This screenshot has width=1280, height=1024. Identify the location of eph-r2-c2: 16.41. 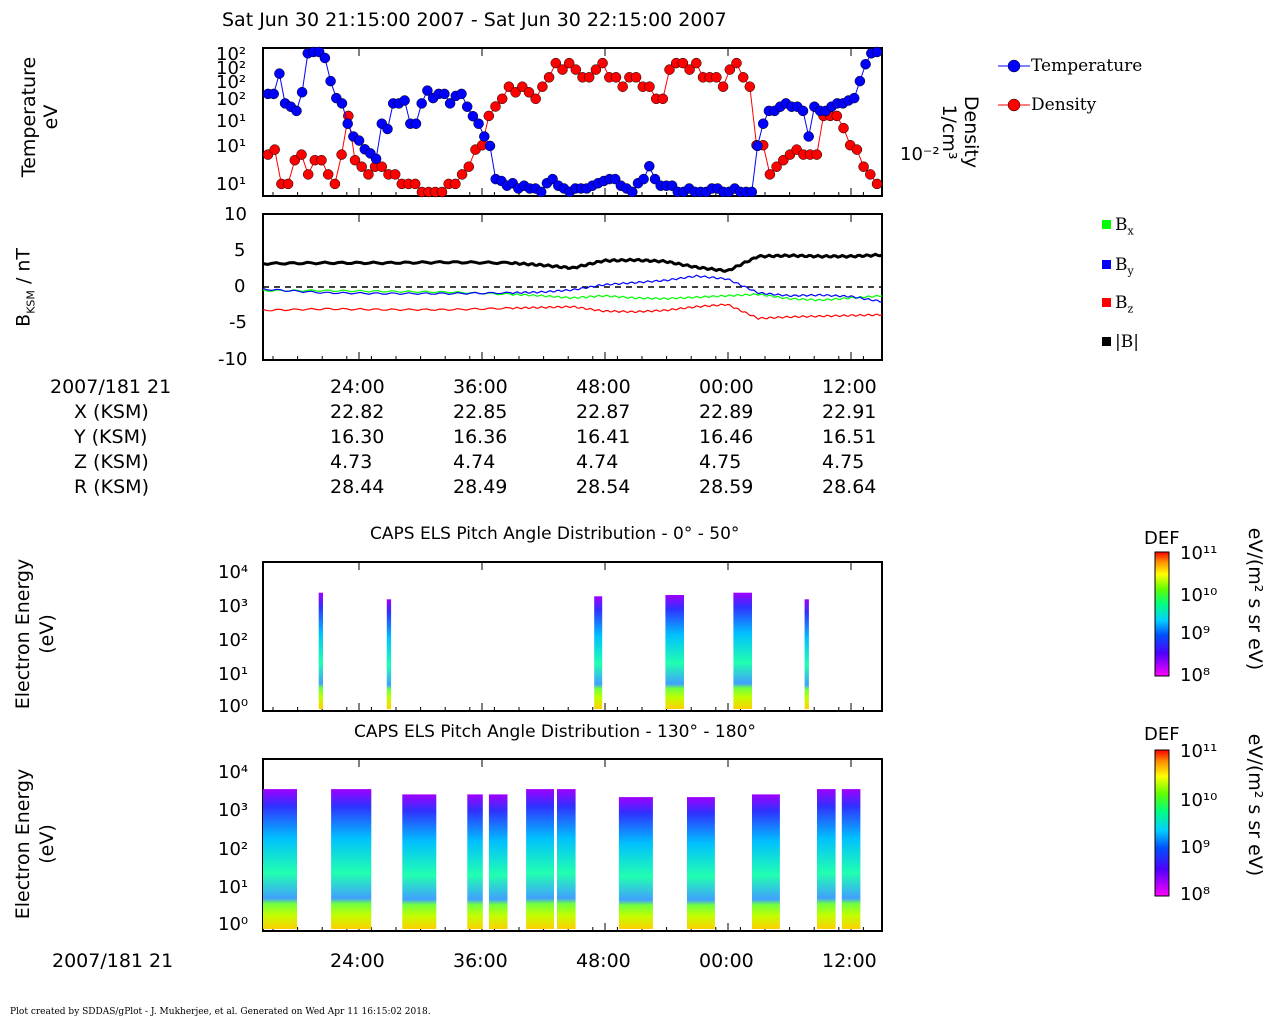
(603, 437).